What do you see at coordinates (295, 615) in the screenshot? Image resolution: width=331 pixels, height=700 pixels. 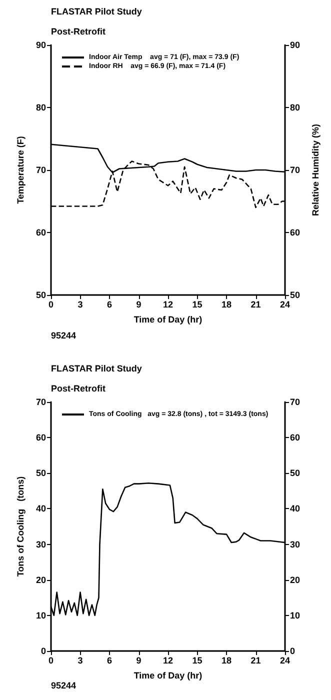 I see `y2-tick-label: 10` at bounding box center [295, 615].